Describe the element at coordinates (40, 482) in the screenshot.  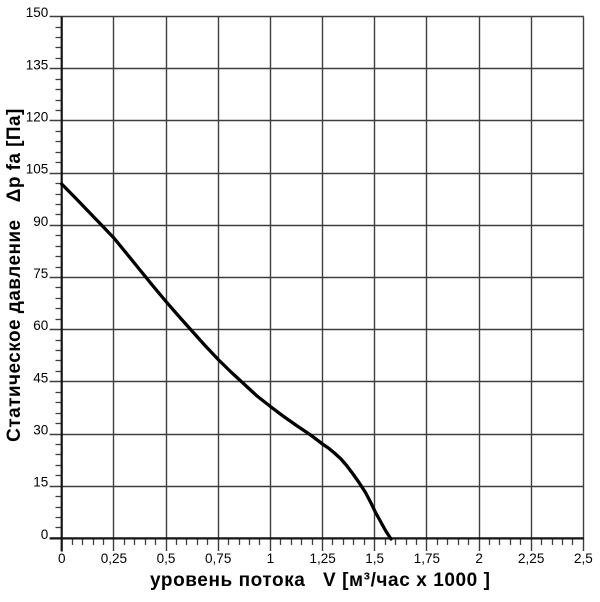
I see `svg-text: 15` at that location.